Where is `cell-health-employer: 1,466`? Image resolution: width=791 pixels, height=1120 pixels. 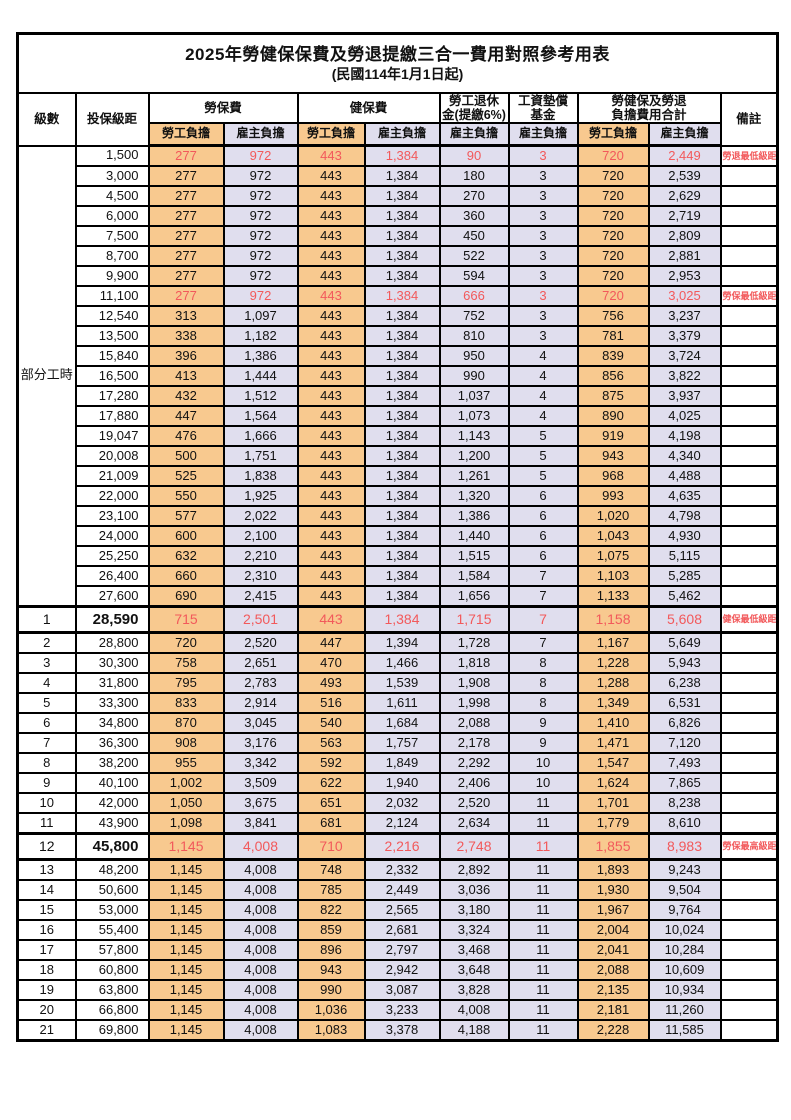 cell-health-employer: 1,466 is located at coordinates (402, 663).